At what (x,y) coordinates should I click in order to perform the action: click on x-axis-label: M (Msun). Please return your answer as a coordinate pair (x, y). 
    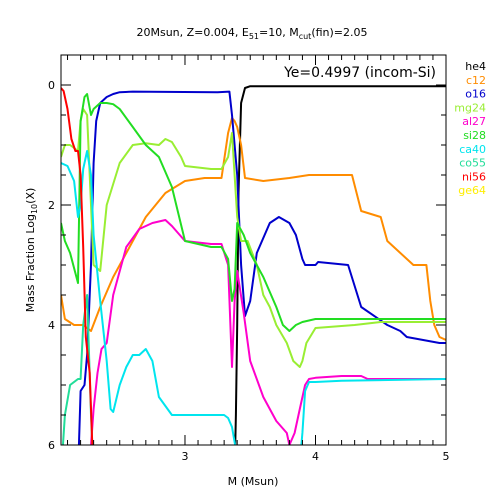
    Looking at the image, I should click on (253, 481).